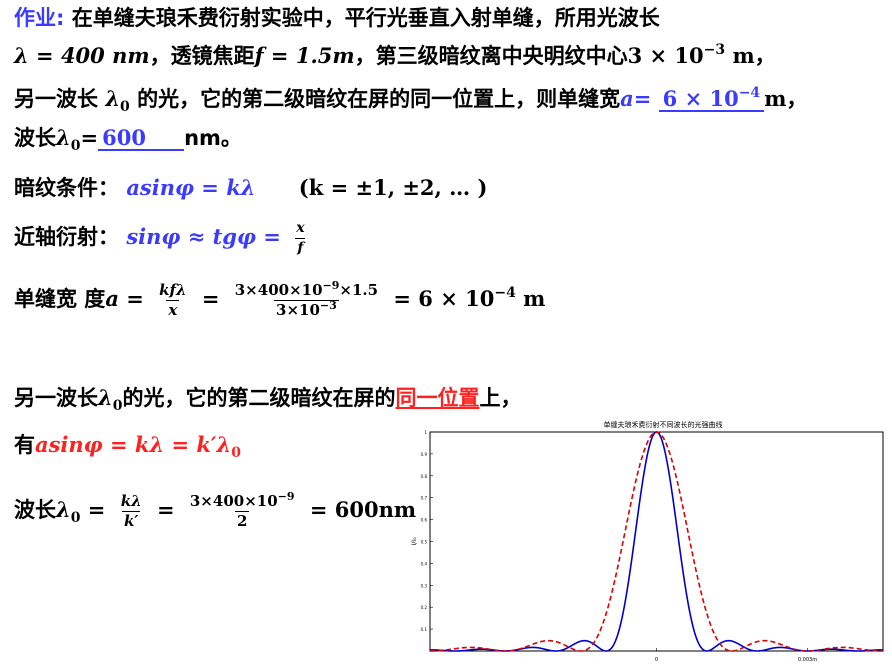 The height and width of the screenshot is (671, 892). Describe the element at coordinates (393, 187) in the screenshot. I see `order-condition: (k = ±1, ±2, … )` at that location.